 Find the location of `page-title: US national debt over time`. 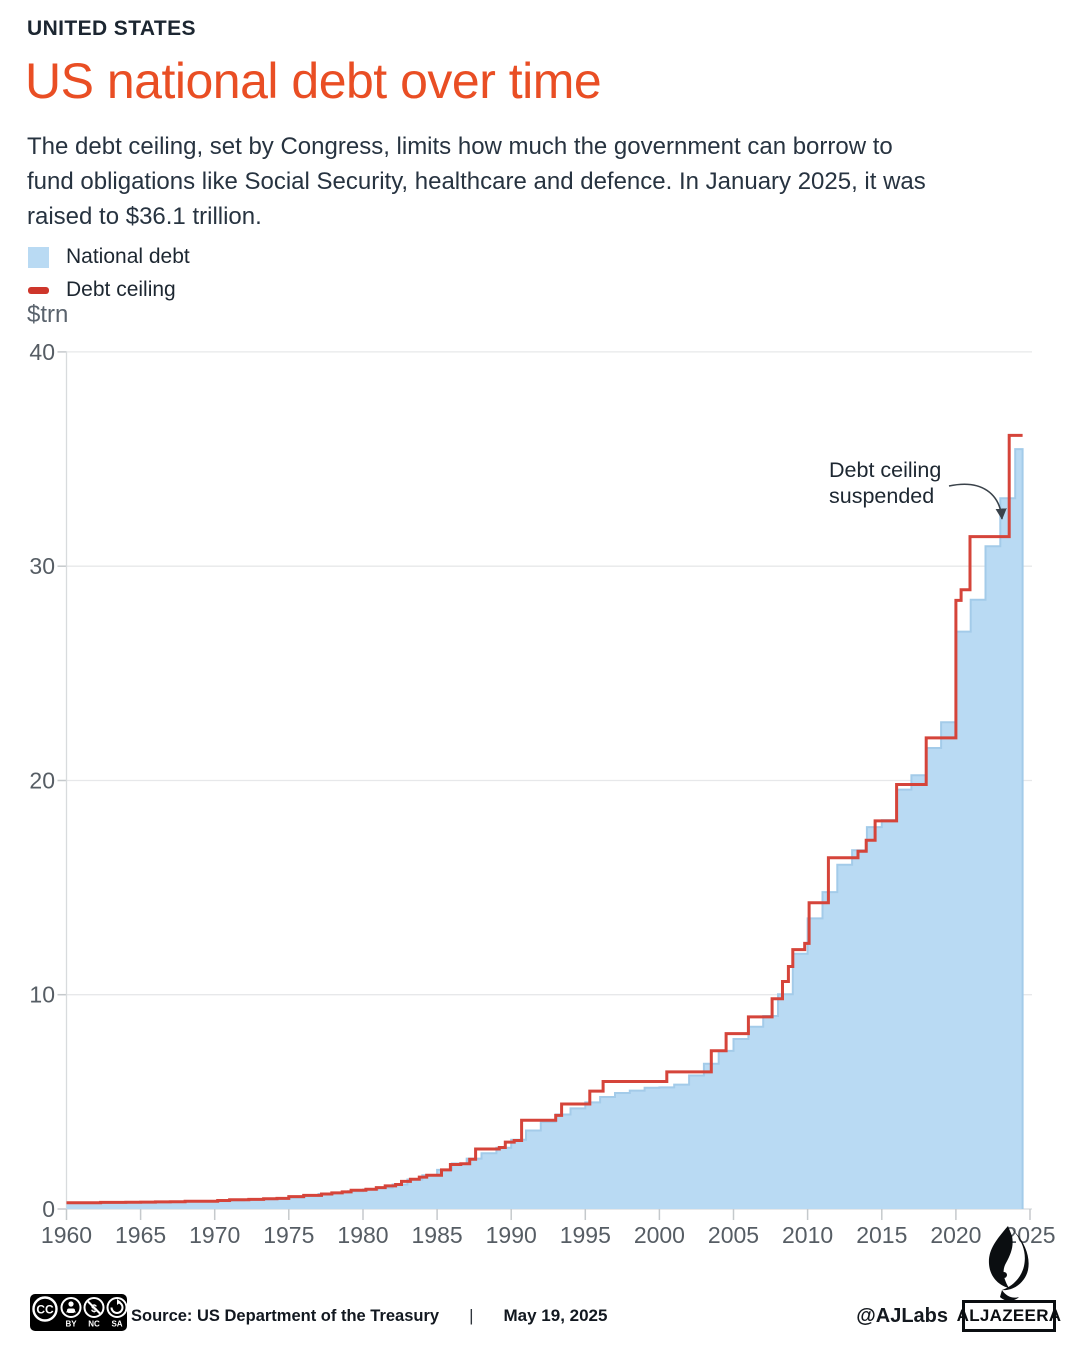

page-title: US national debt over time is located at coordinates (313, 81).